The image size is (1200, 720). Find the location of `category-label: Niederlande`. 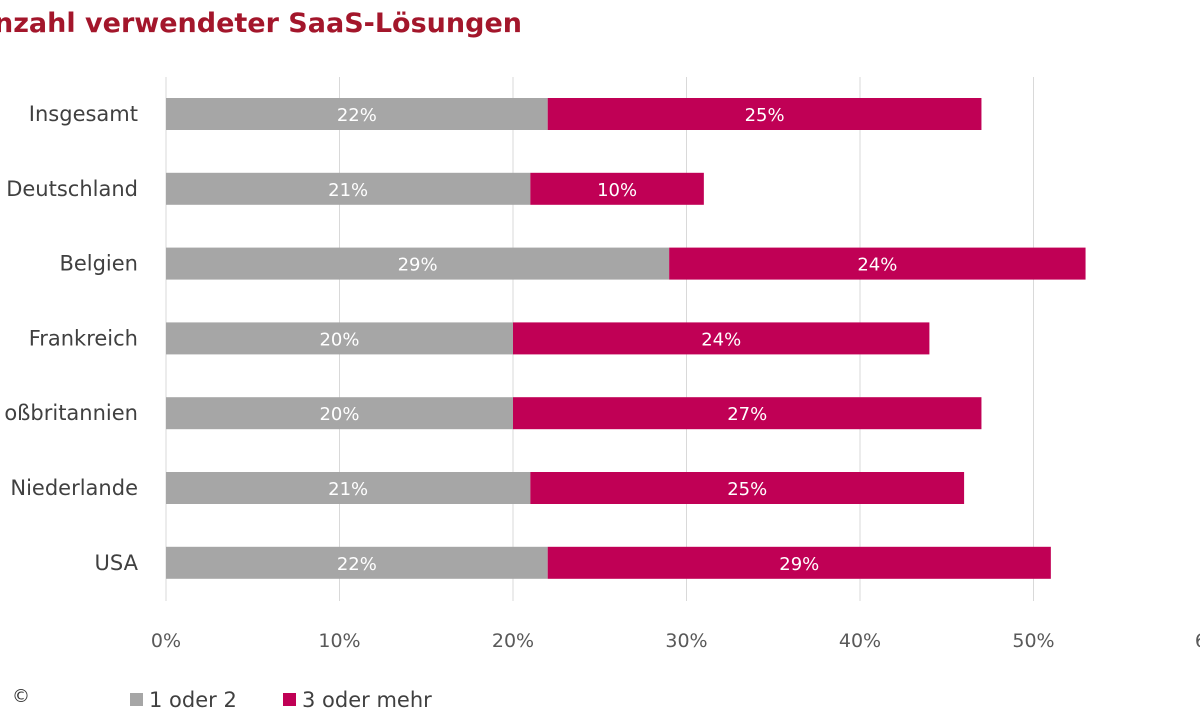

category-label: Niederlande is located at coordinates (74, 488).